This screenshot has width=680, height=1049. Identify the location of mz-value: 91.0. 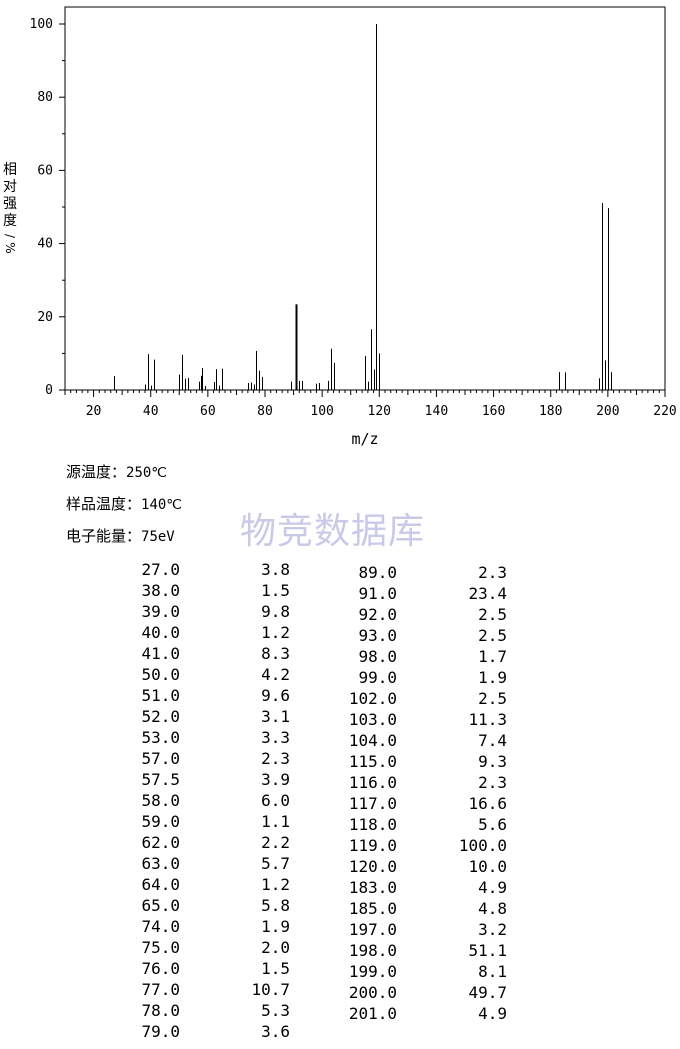
(377, 593).